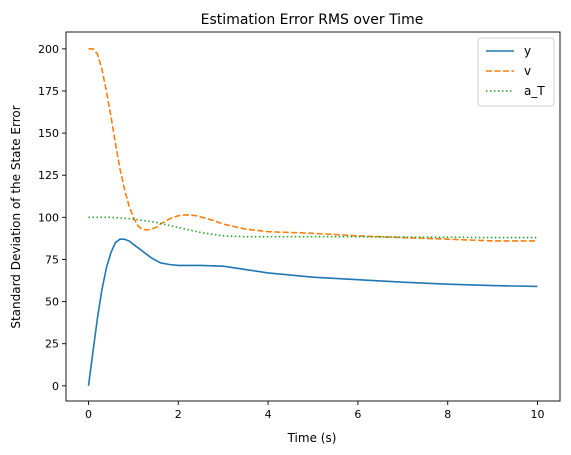 This screenshot has height=455, width=571. What do you see at coordinates (16, 216) in the screenshot?
I see `y-axis-label: Standard Deviation of the State Error` at bounding box center [16, 216].